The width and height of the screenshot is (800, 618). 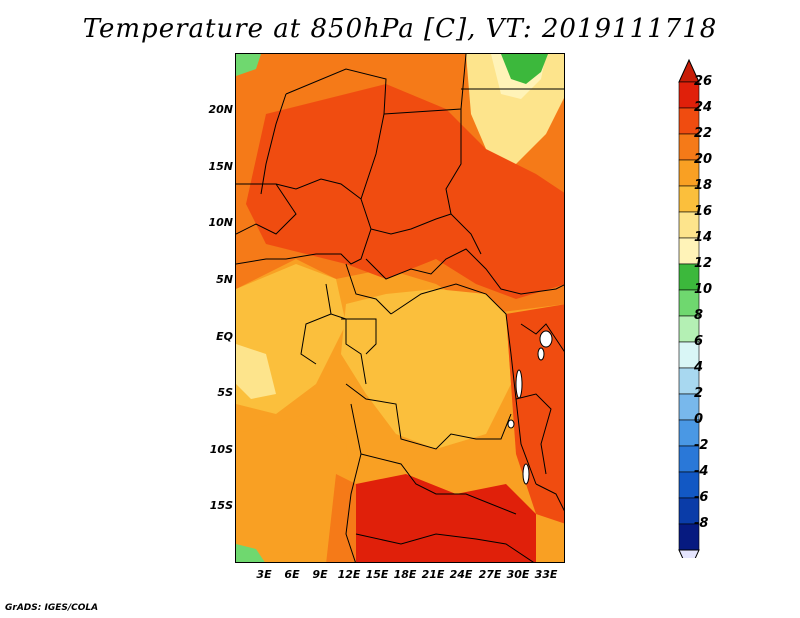 What do you see at coordinates (699, 315) in the screenshot?
I see `colorbar-label: 8` at bounding box center [699, 315].